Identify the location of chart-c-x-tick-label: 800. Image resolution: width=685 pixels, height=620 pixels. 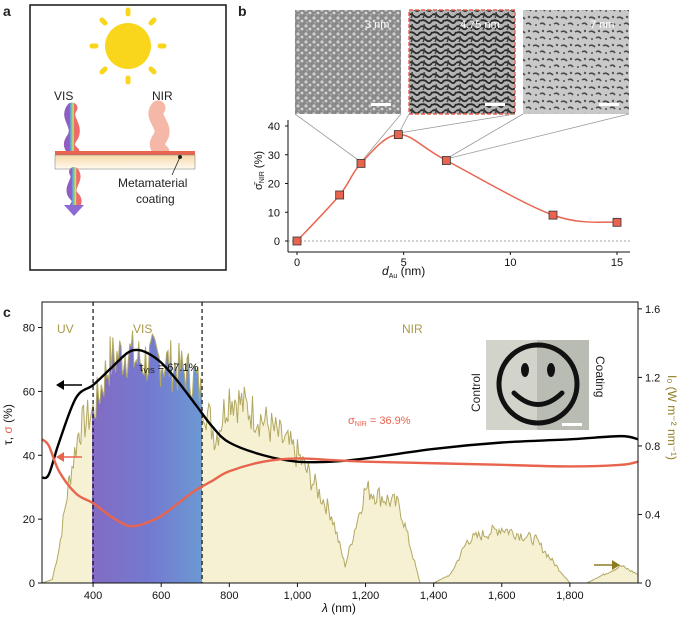
(229, 596).